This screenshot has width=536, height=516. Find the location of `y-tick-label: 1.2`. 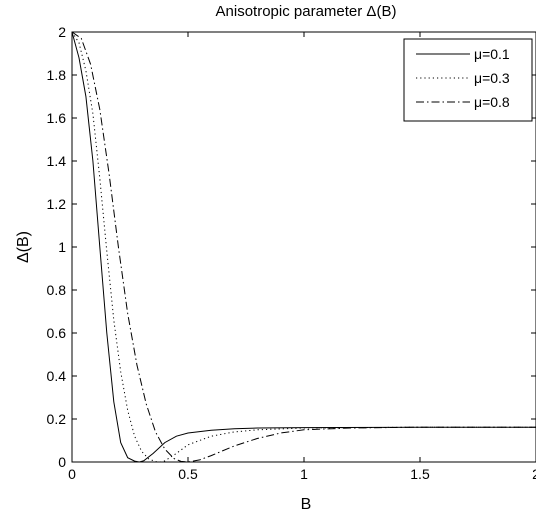

y-tick-label: 1.2 is located at coordinates (57, 204).